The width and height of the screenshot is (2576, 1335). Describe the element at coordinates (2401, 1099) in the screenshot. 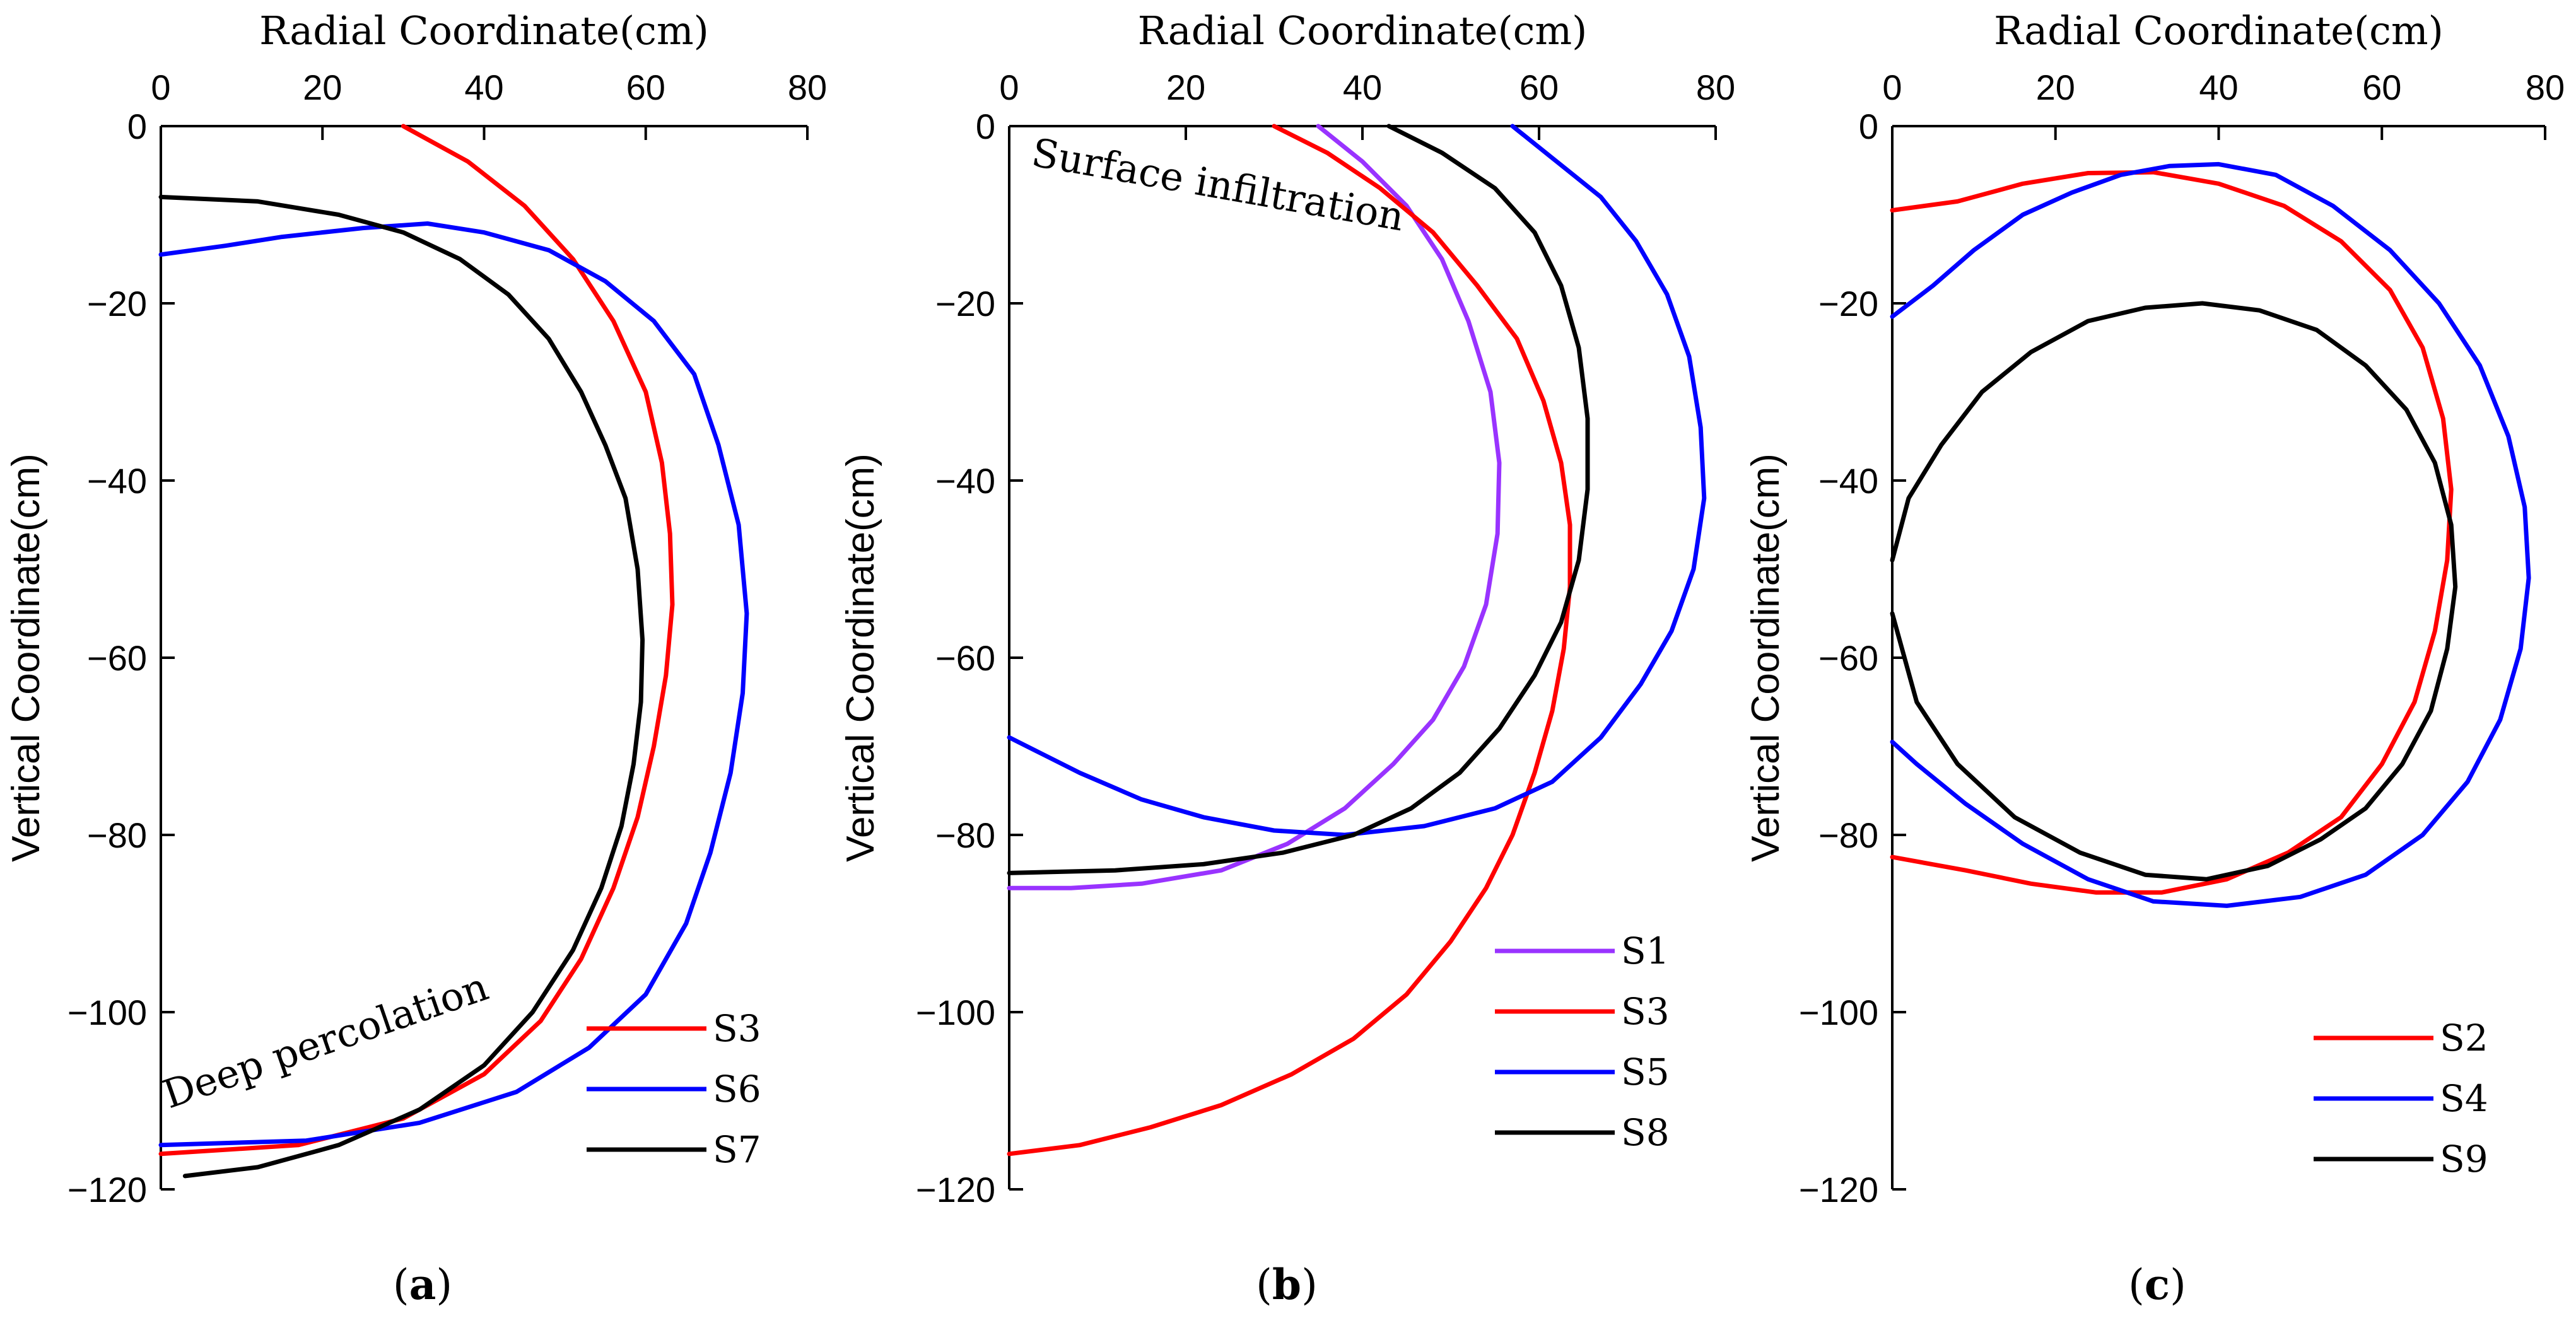

I see `legend: S2 S4 S9` at that location.